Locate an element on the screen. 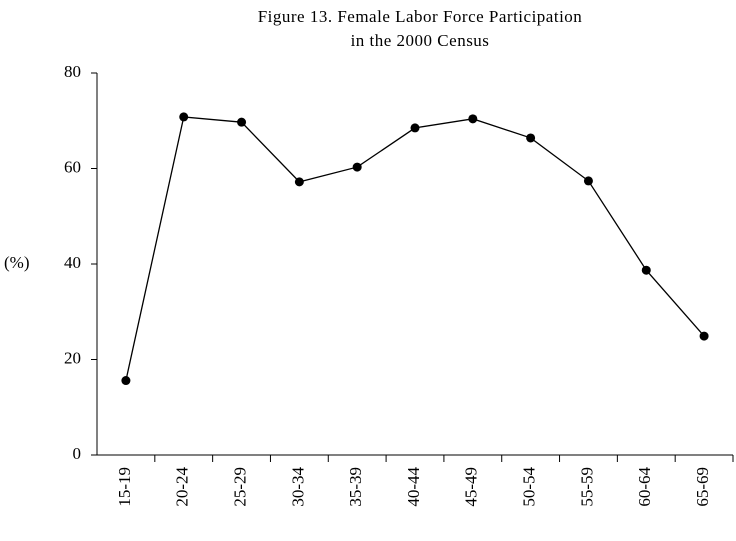 Image resolution: width=736 pixels, height=541 pixels. y-tick-label: 20 is located at coordinates (72, 357).